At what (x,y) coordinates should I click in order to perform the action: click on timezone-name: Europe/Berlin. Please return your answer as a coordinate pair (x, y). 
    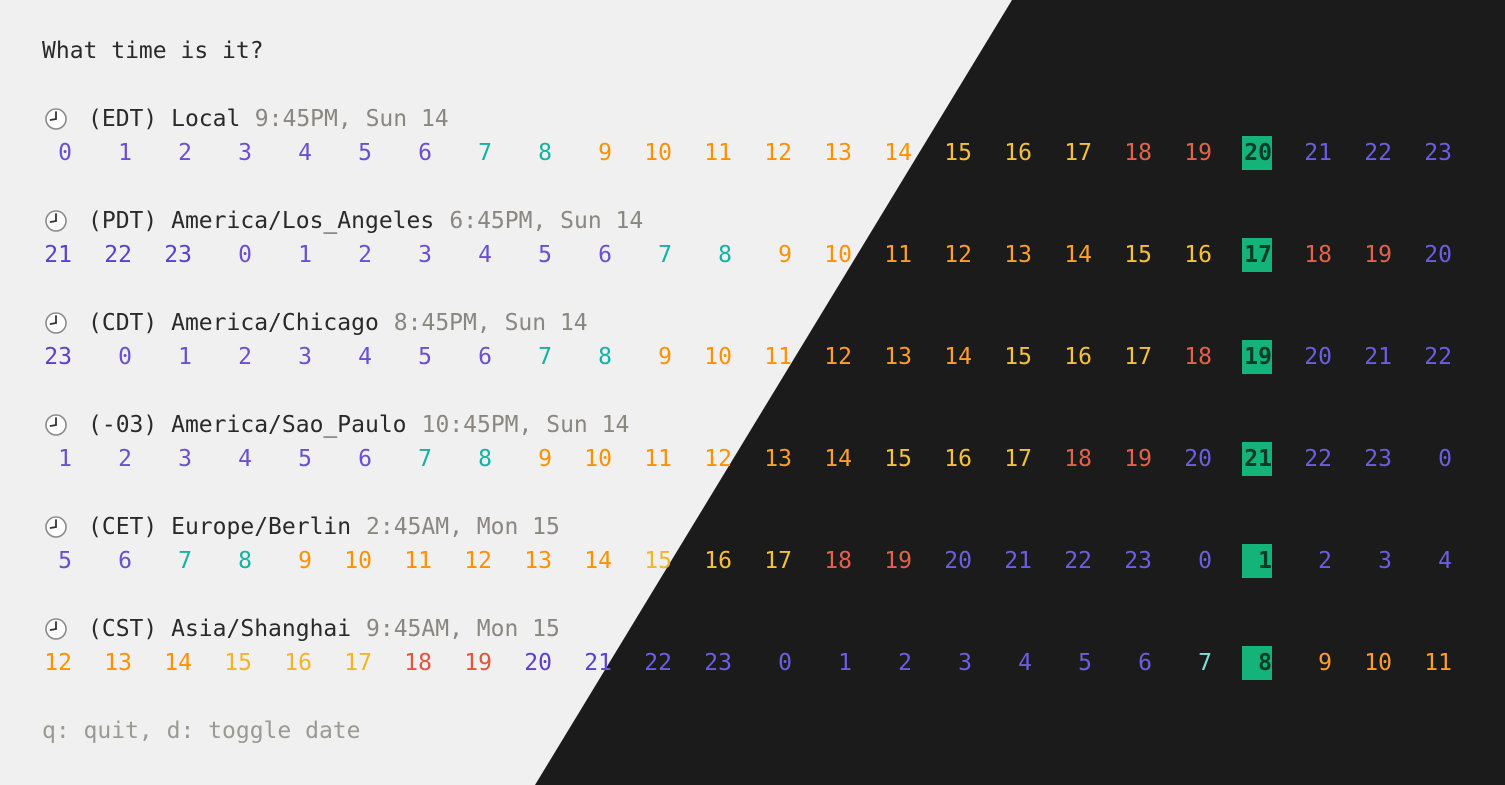
    Looking at the image, I should click on (261, 527).